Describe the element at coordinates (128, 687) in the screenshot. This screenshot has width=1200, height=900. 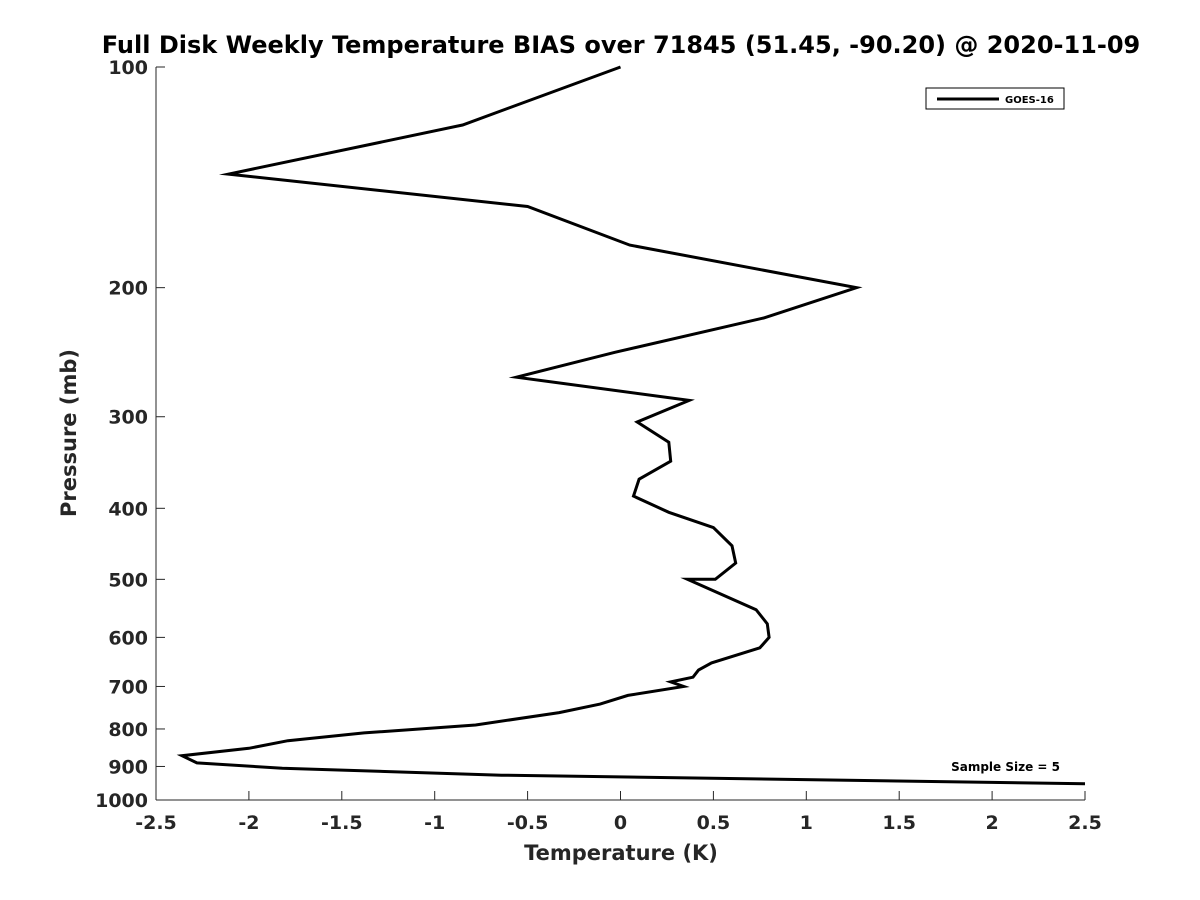
I see `y-tick-label: 700` at that location.